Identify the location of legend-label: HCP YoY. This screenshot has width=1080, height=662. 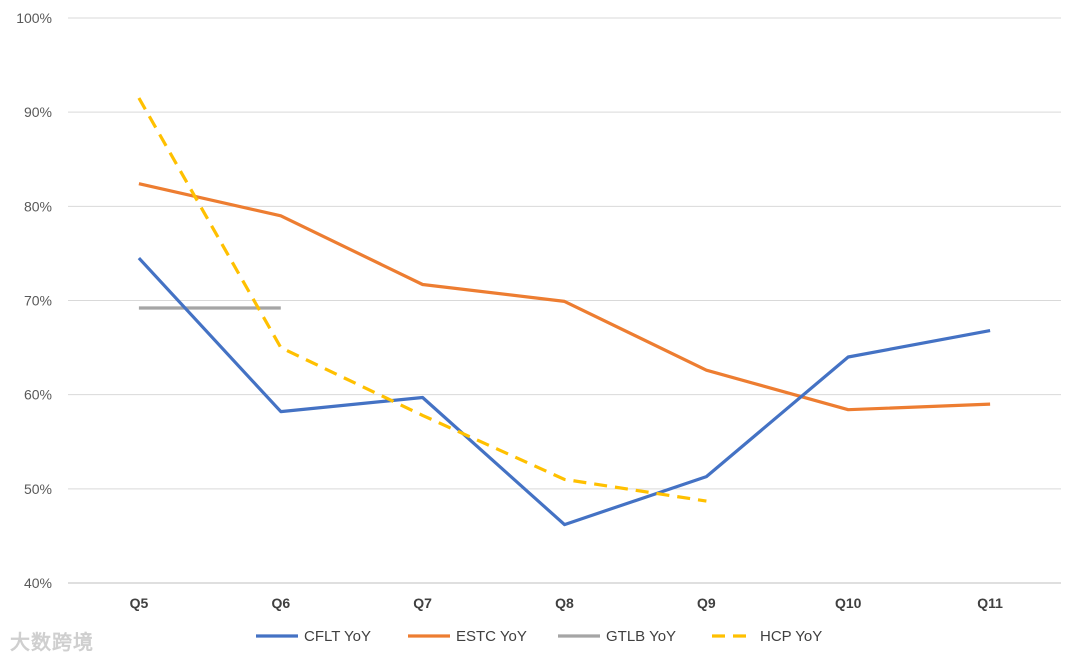
(791, 636).